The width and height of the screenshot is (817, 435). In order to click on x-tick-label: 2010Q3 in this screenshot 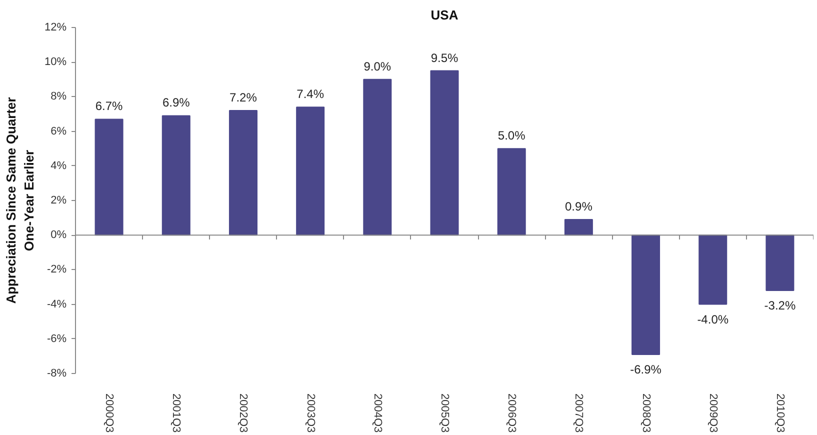, I will do `click(780, 413)`.